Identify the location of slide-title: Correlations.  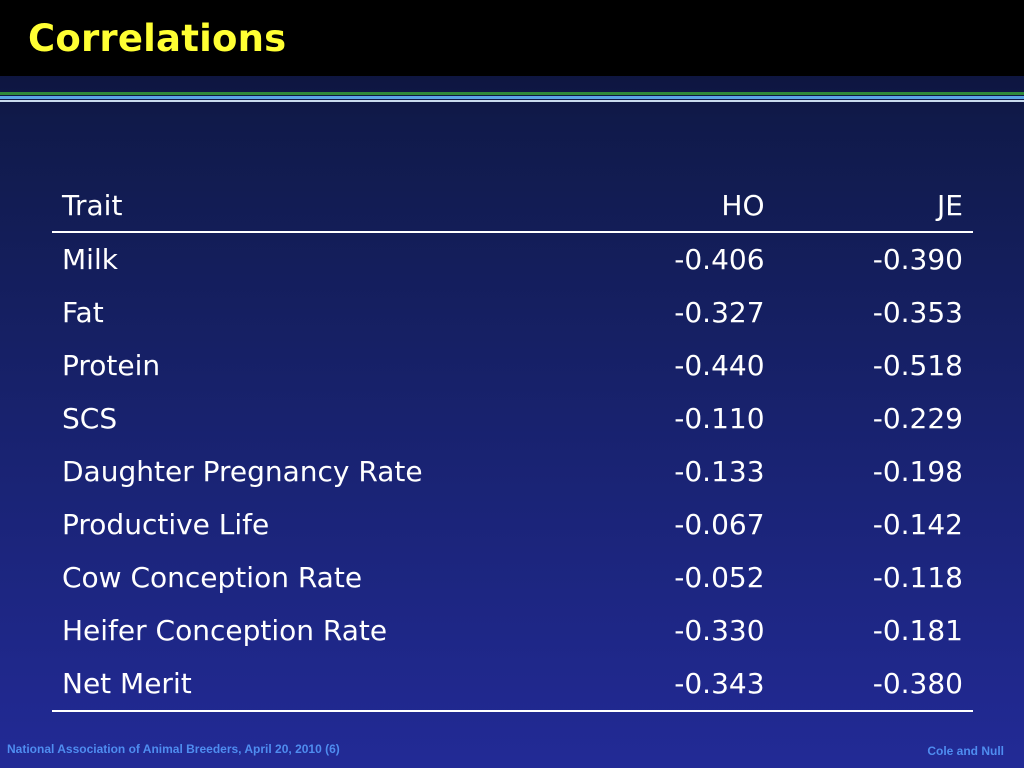
(157, 38).